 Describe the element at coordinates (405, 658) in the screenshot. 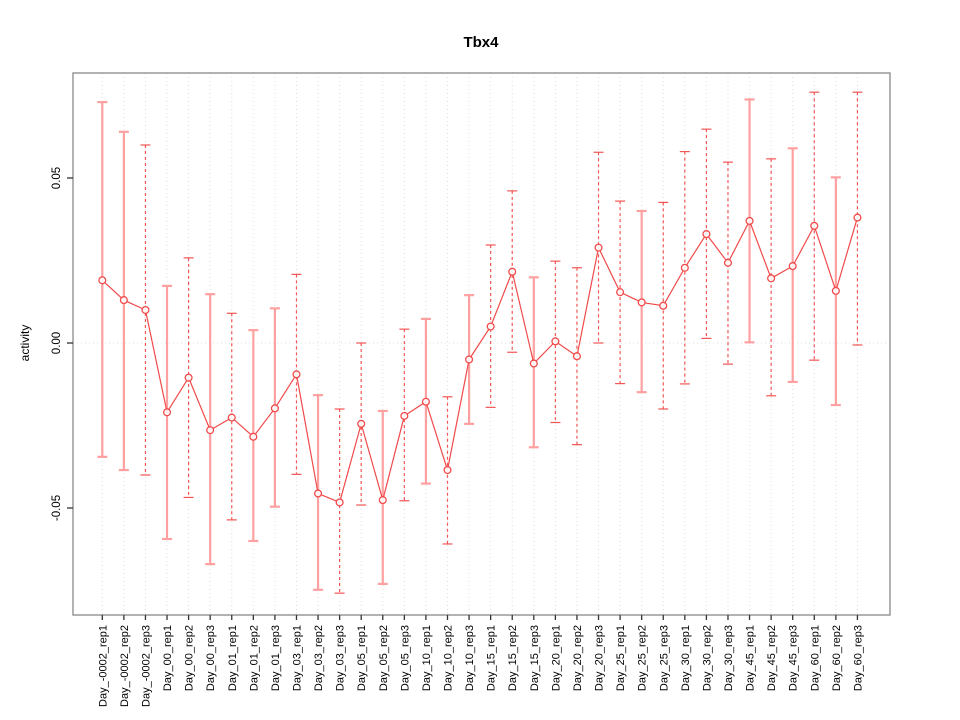

I see `x-tick-label: Day_05_rep3` at that location.